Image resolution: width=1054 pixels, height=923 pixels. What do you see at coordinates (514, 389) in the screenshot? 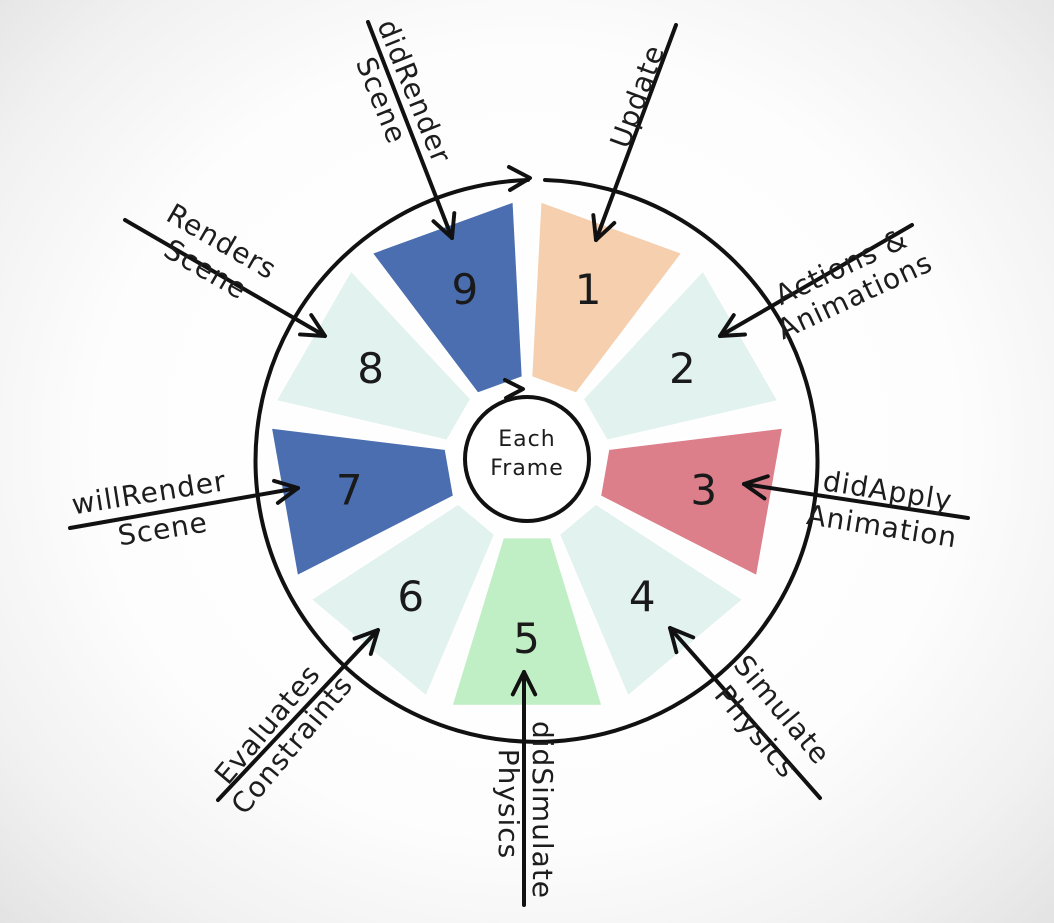
I see `center-arrowhead` at bounding box center [514, 389].